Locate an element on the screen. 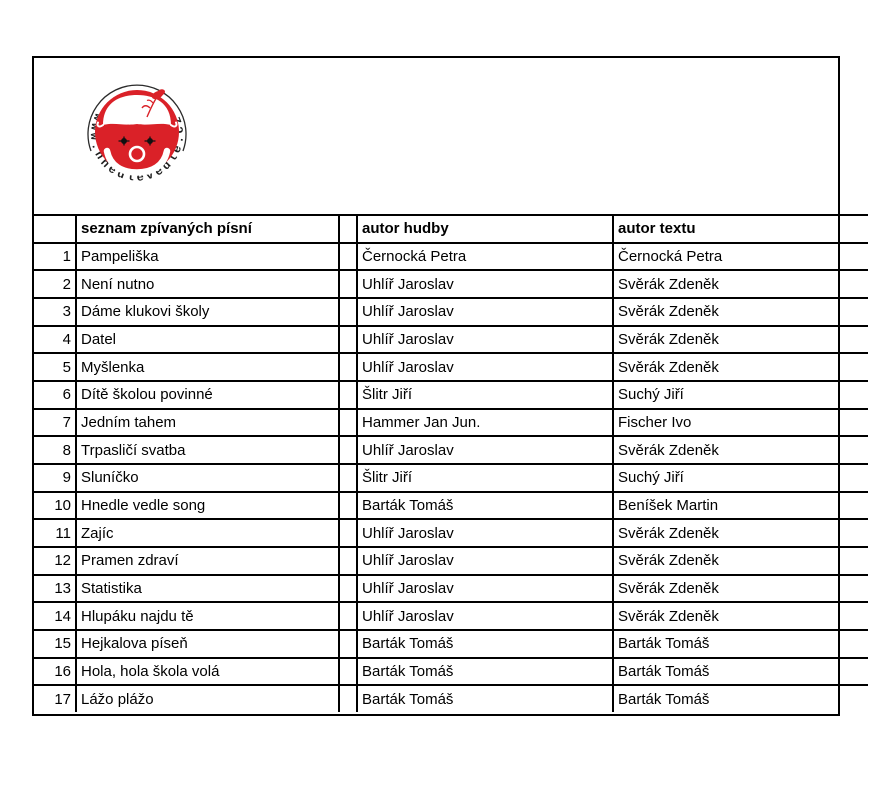  row-number: 6 is located at coordinates (55, 394).